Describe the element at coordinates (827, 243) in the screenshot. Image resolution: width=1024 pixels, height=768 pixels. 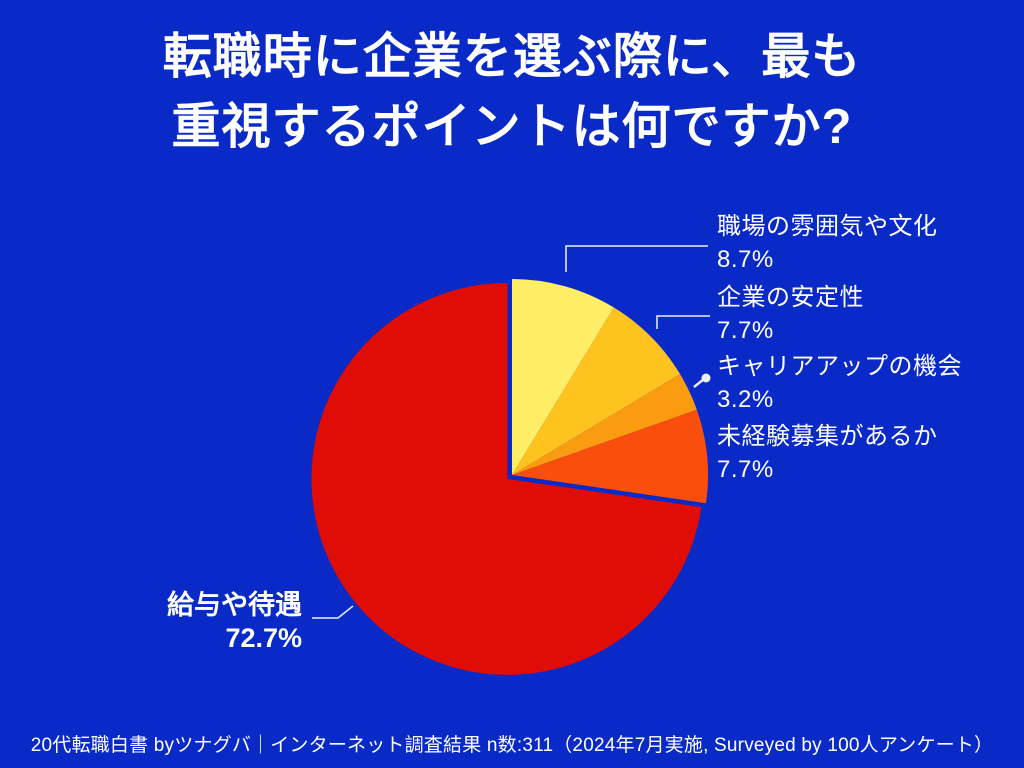
I see `callout-workplace: 職場の雰囲気や文化 8.7%` at that location.